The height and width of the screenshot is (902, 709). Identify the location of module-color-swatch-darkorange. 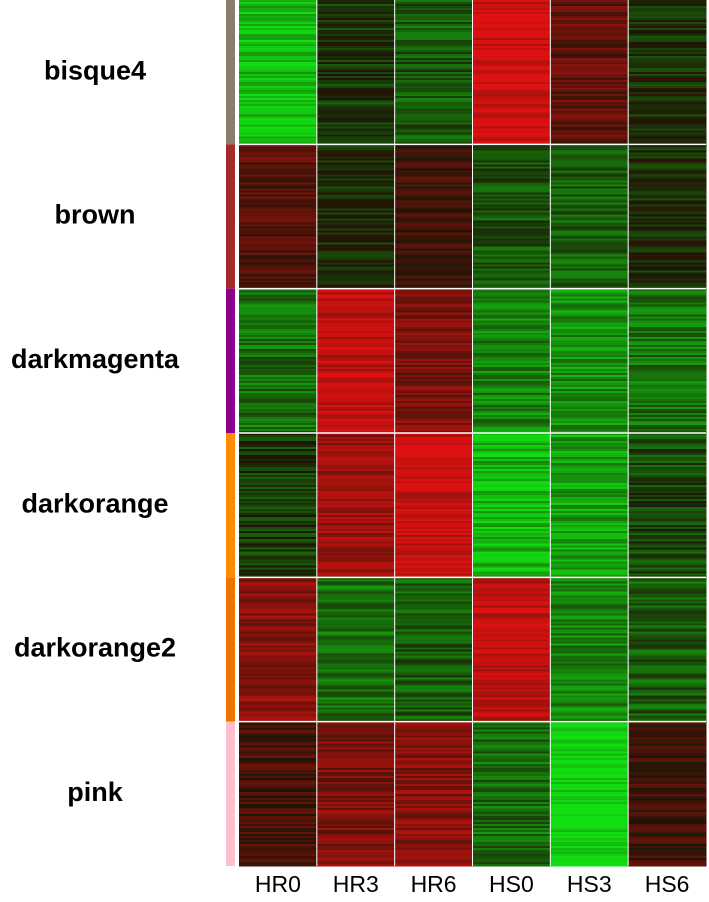
(230, 505).